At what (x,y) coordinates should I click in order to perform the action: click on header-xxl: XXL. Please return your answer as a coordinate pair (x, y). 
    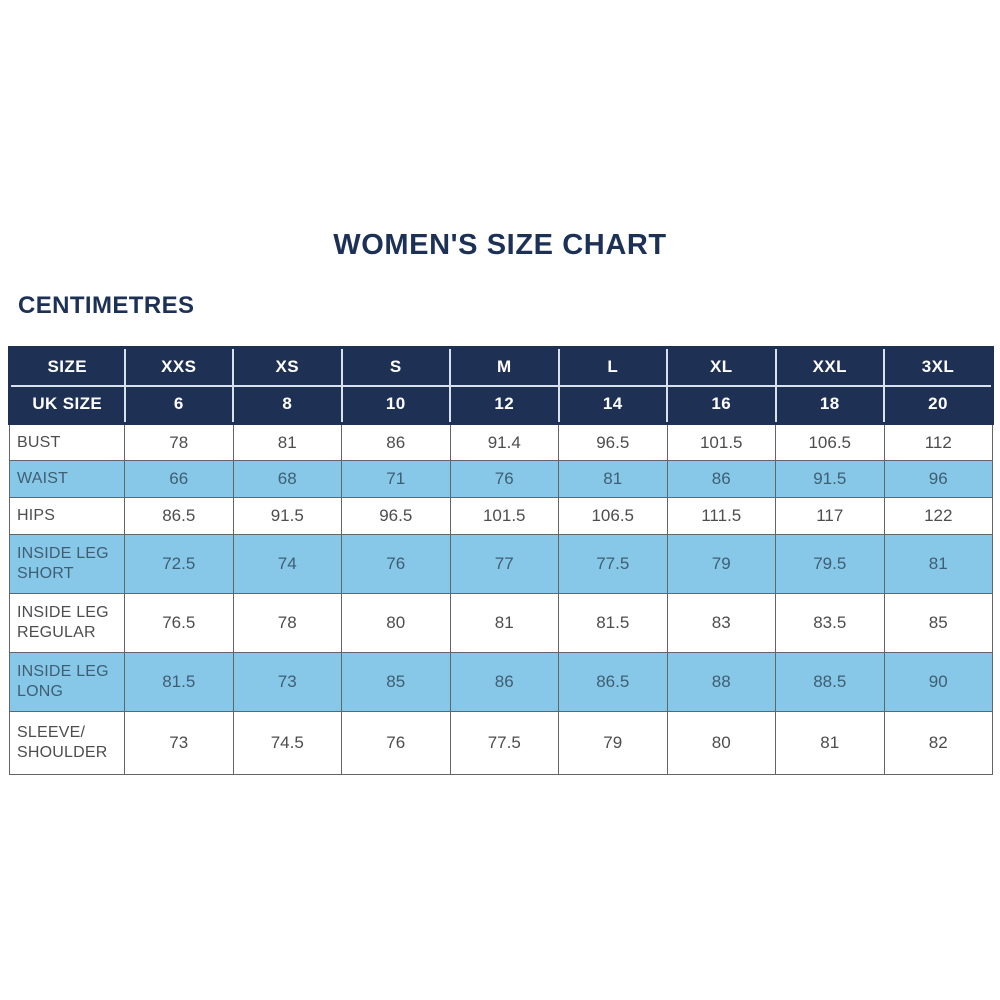
    Looking at the image, I should click on (829, 366).